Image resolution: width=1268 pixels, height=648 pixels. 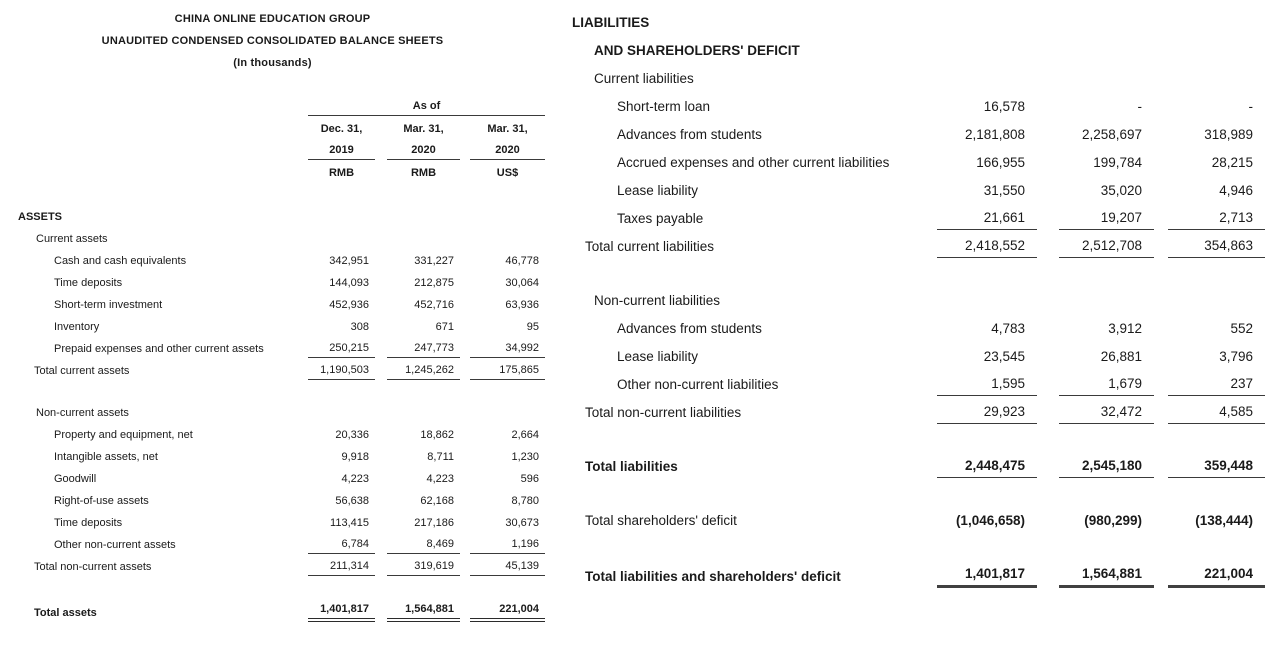 I want to click on value-advances-from-students-col3: 318,989, so click(x=1228, y=134).